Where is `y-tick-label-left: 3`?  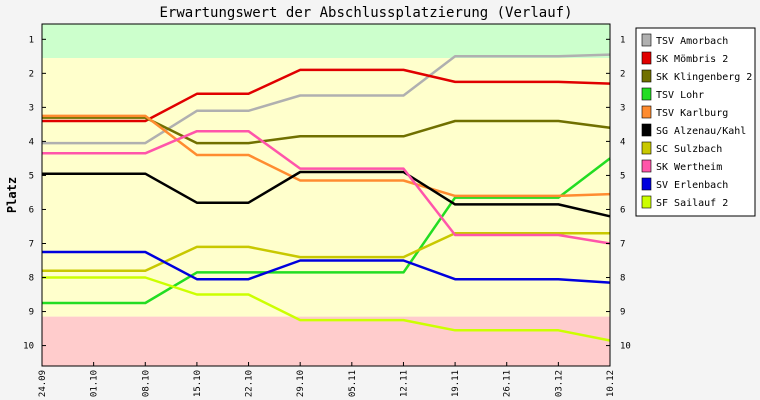 y-tick-label-left: 3 is located at coordinates (31, 108).